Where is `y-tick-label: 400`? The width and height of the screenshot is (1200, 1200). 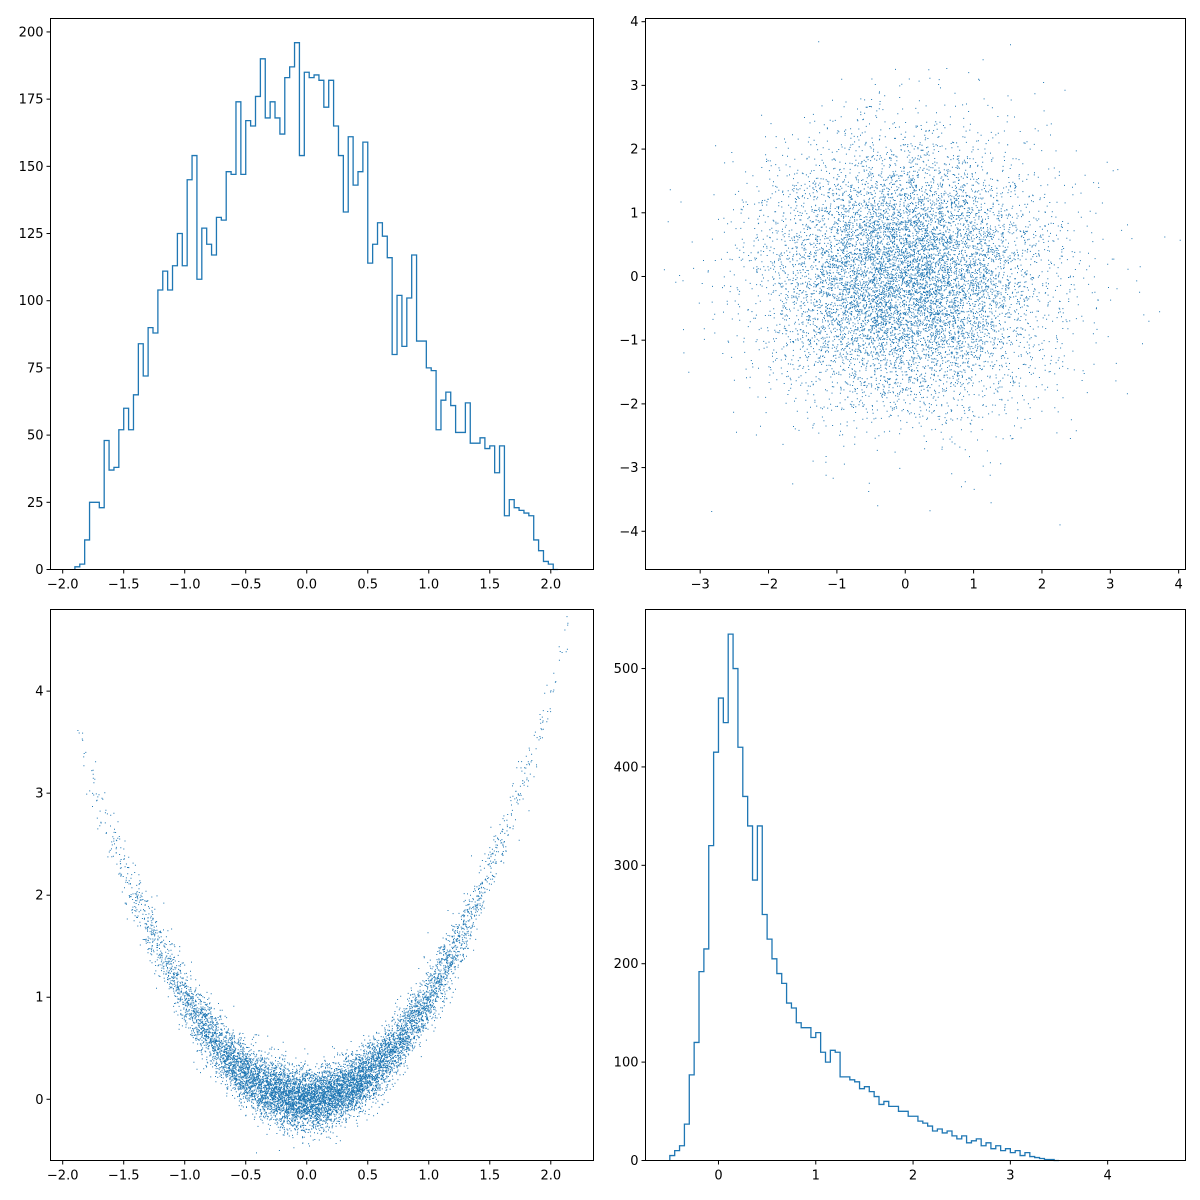
y-tick-label: 400 is located at coordinates (626, 767).